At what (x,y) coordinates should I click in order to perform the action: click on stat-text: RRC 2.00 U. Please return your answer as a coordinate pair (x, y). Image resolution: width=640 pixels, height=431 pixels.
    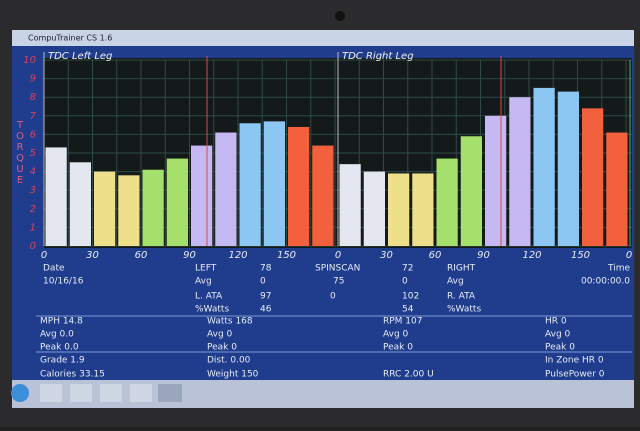
    Looking at the image, I should click on (408, 375).